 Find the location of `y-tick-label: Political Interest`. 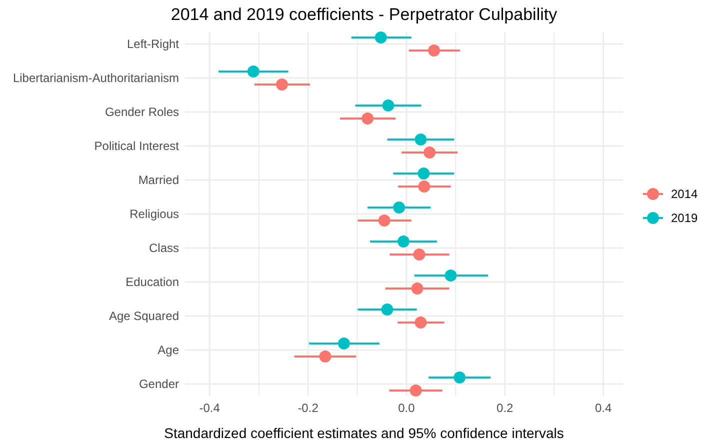

y-tick-label: Political Interest is located at coordinates (137, 146).